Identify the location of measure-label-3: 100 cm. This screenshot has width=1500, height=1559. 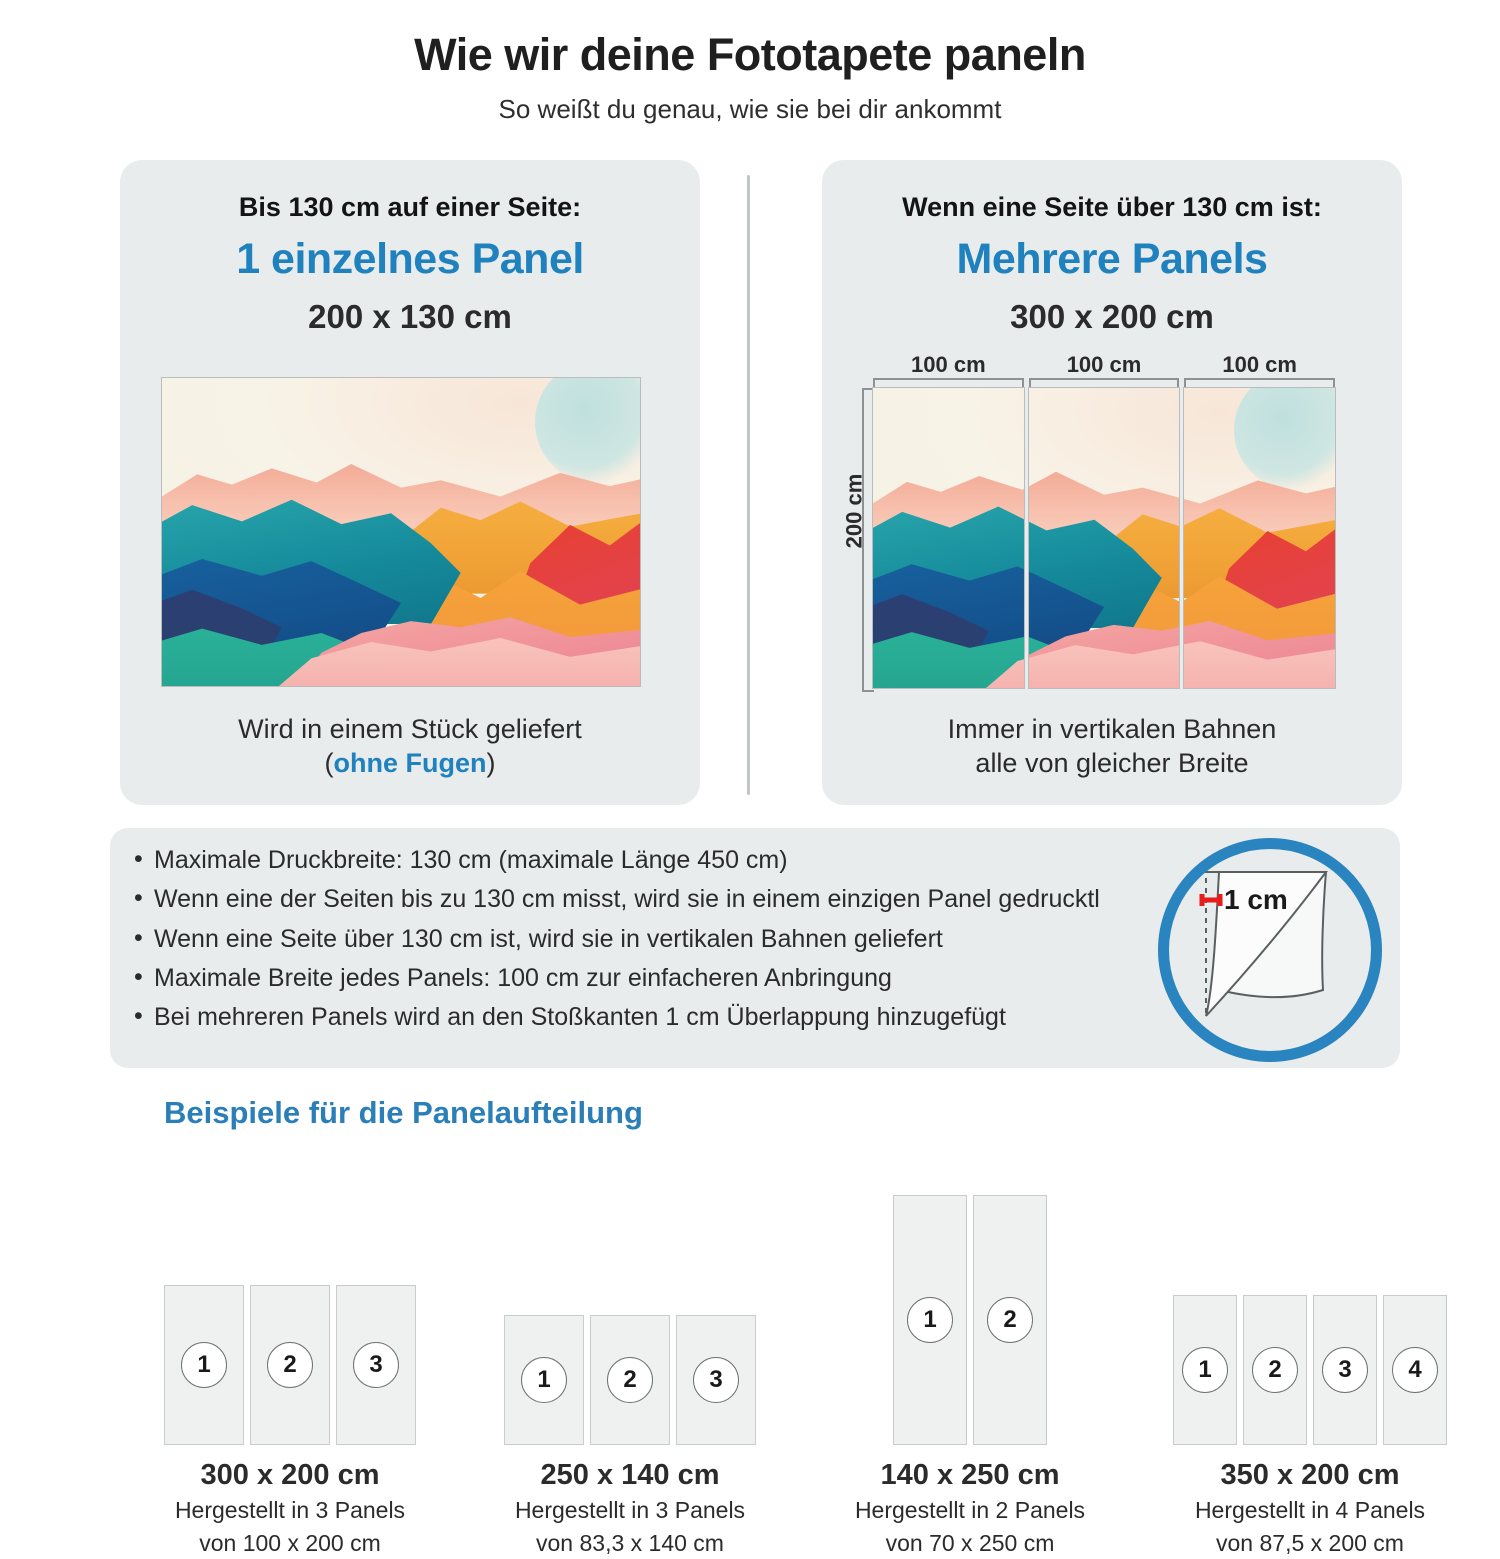
(1259, 364).